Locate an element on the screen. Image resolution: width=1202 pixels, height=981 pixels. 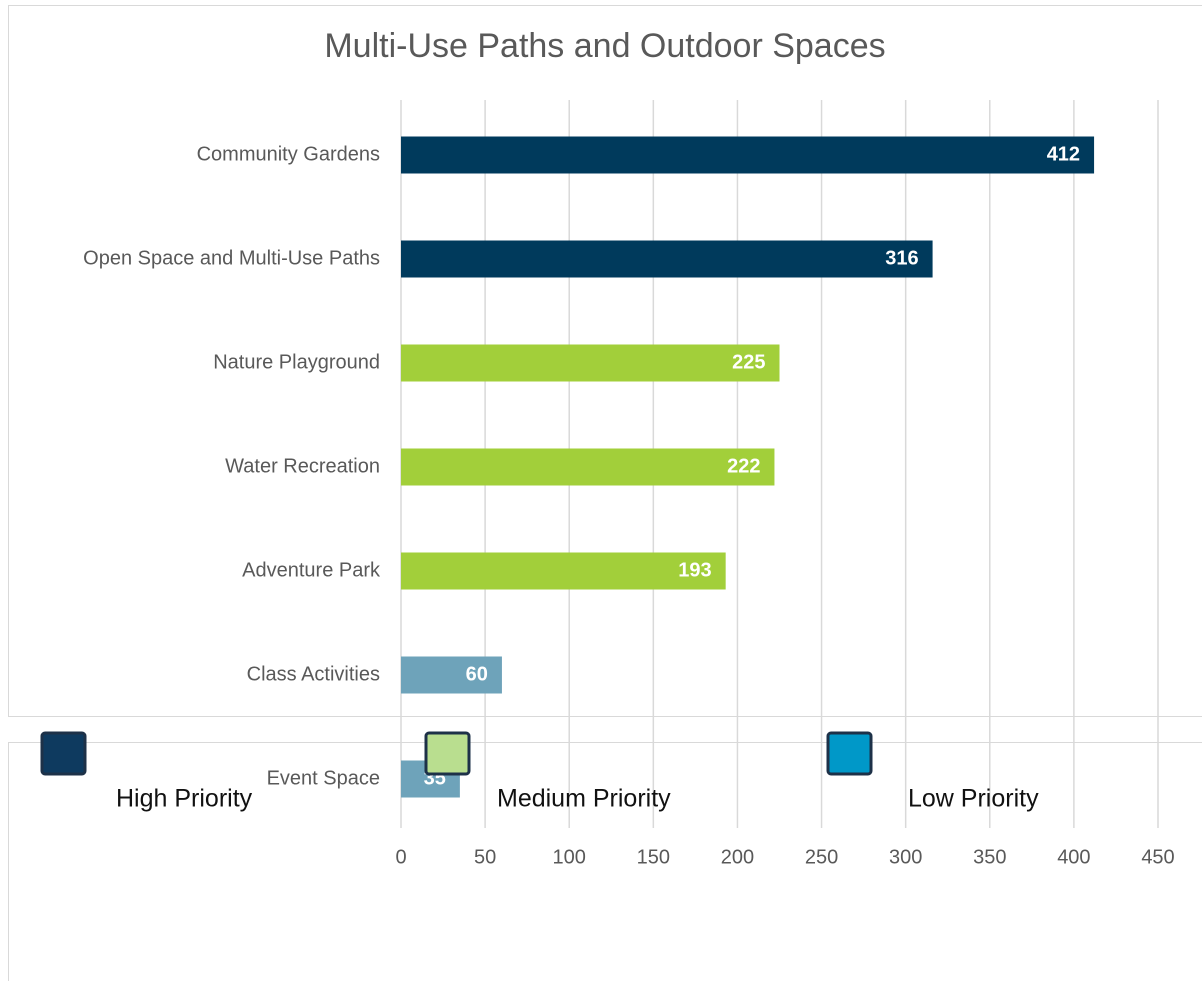
y-tick-label: Nature Playground is located at coordinates (296, 362).